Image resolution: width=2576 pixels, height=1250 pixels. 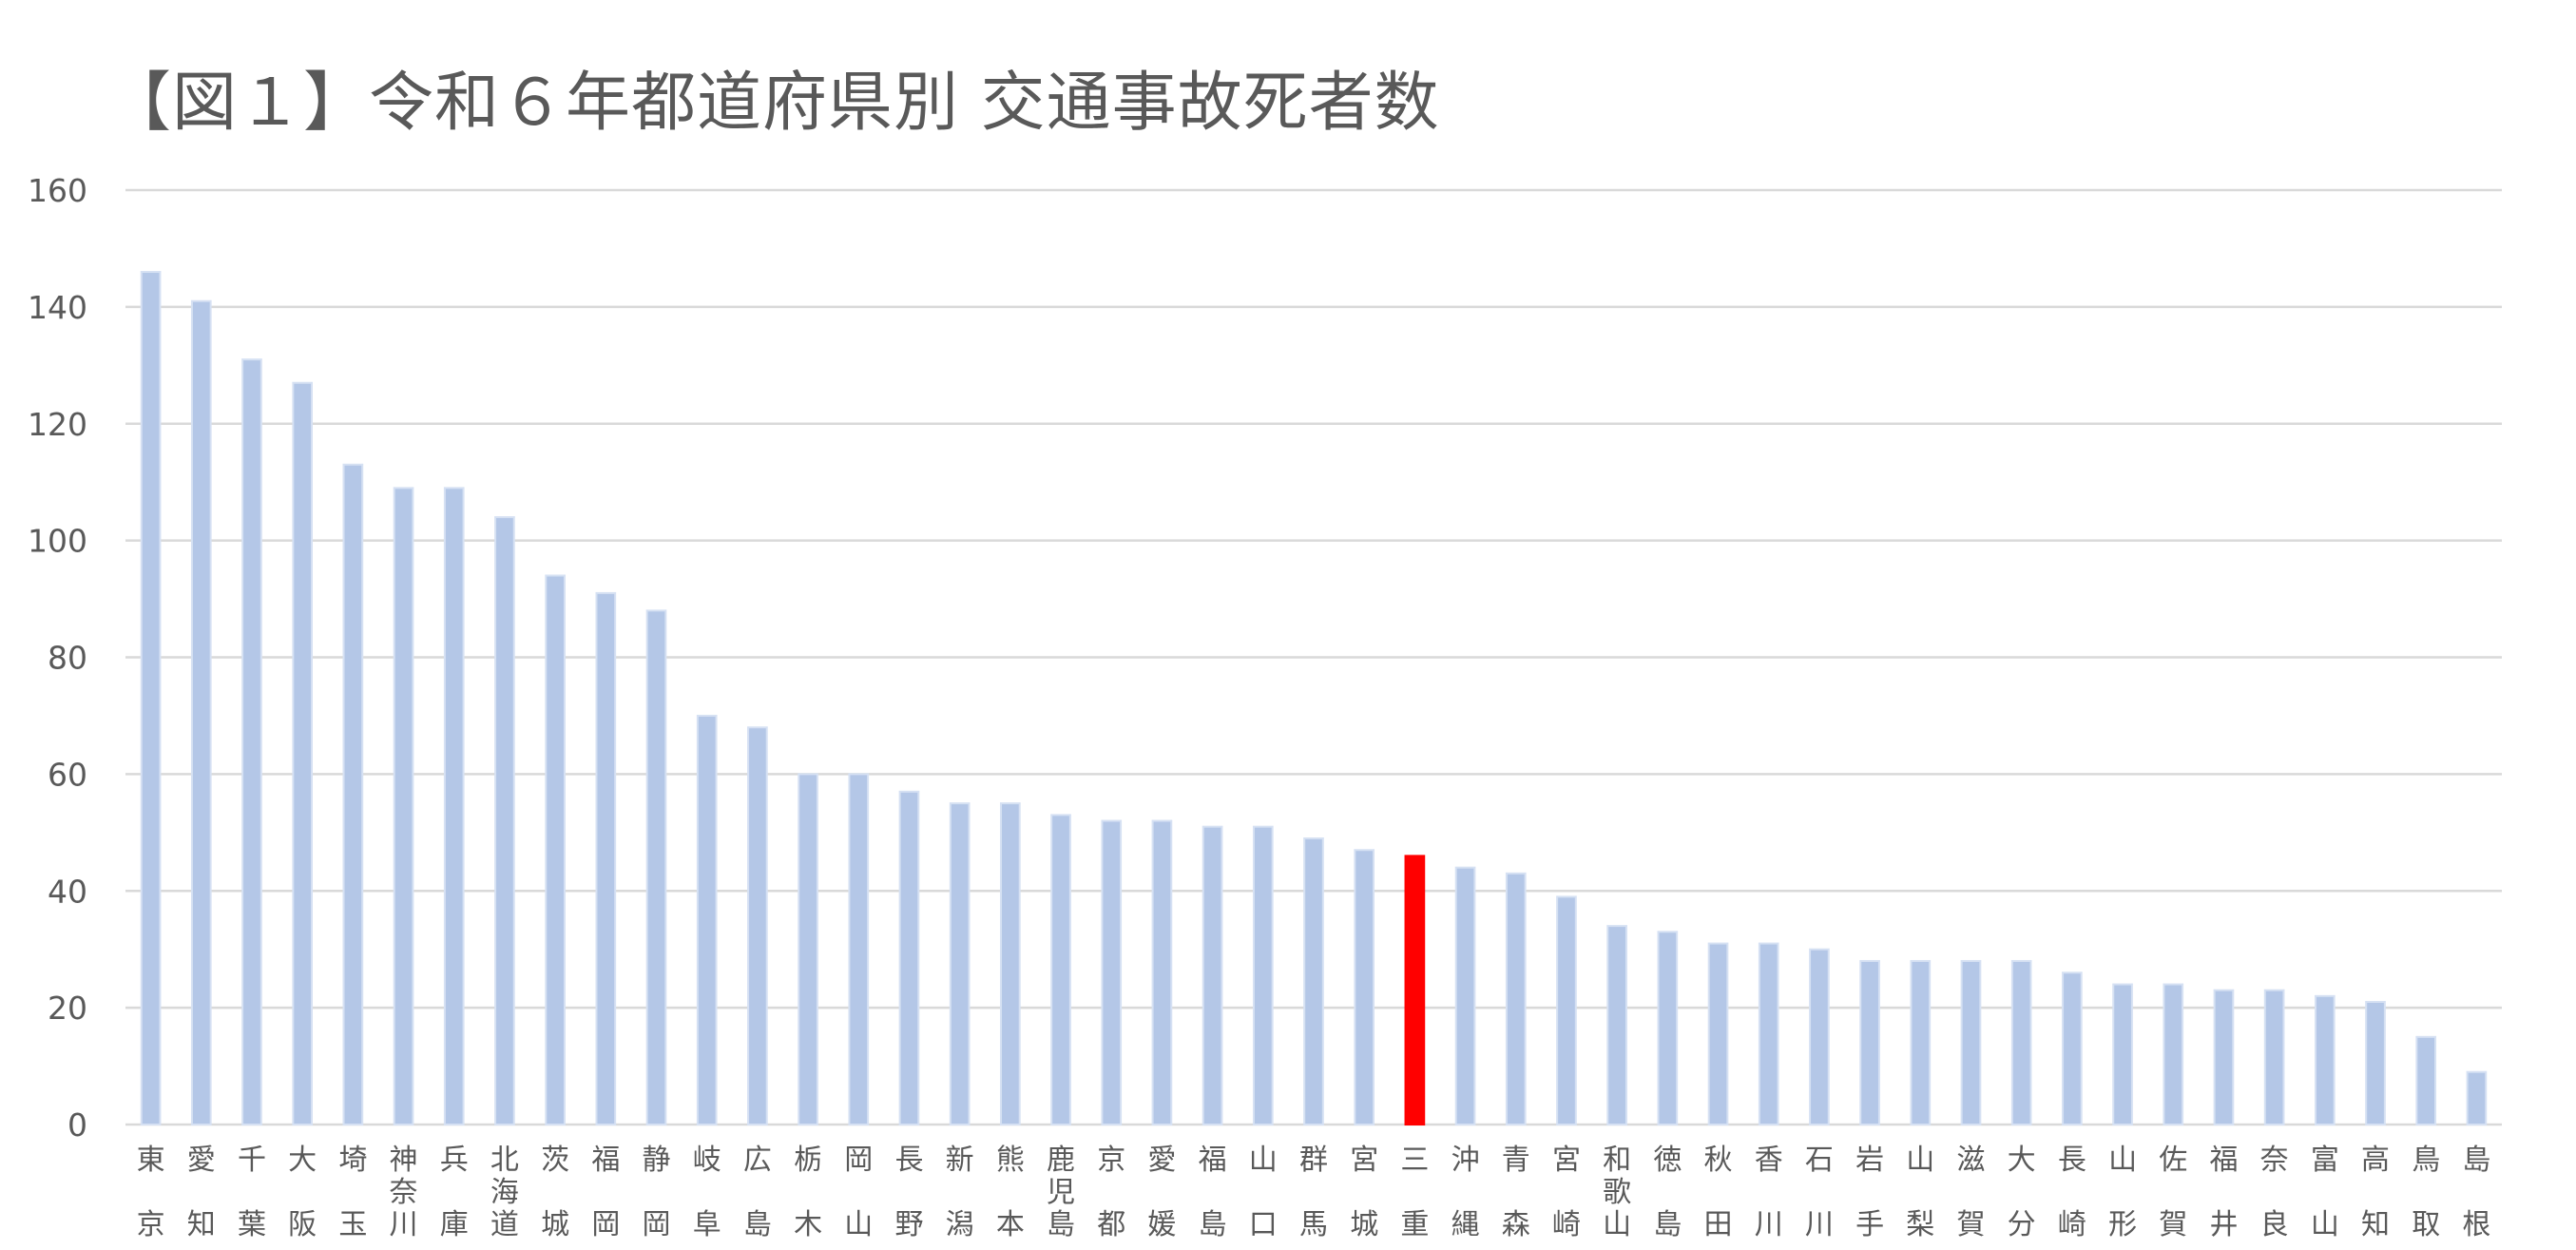 What do you see at coordinates (1718, 1224) in the screenshot?
I see `x-tick-char: 田` at bounding box center [1718, 1224].